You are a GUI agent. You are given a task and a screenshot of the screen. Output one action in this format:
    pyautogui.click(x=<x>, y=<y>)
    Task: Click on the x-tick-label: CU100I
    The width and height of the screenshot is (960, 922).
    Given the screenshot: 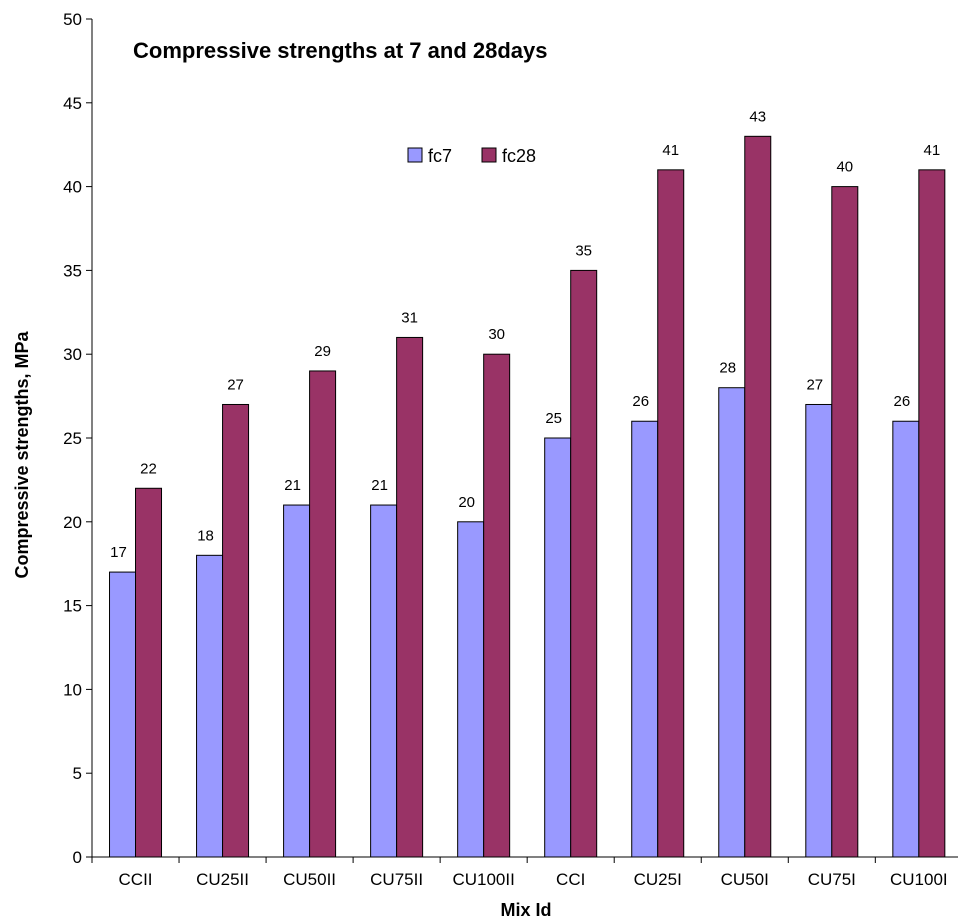 What is the action you would take?
    pyautogui.click(x=919, y=879)
    